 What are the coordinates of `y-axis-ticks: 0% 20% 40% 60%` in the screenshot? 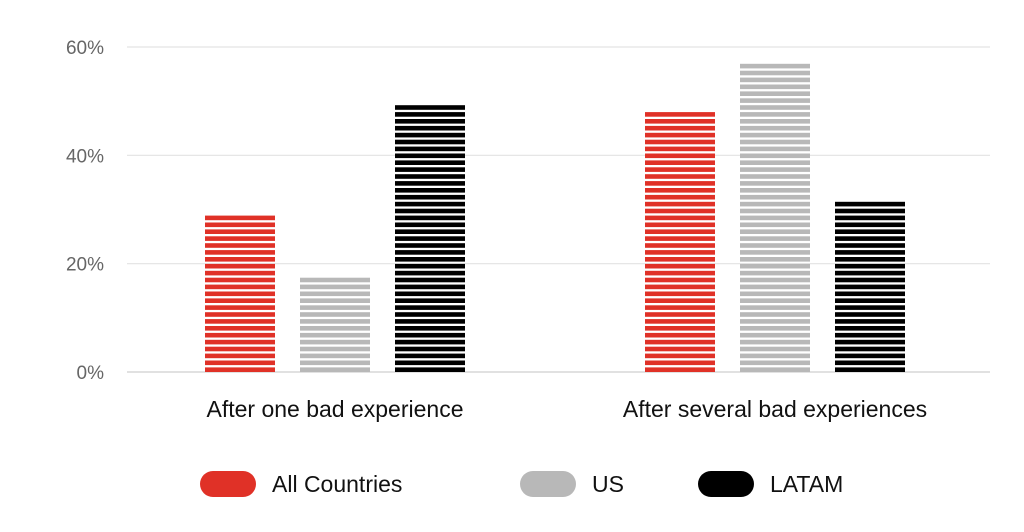 It's located at (85, 211).